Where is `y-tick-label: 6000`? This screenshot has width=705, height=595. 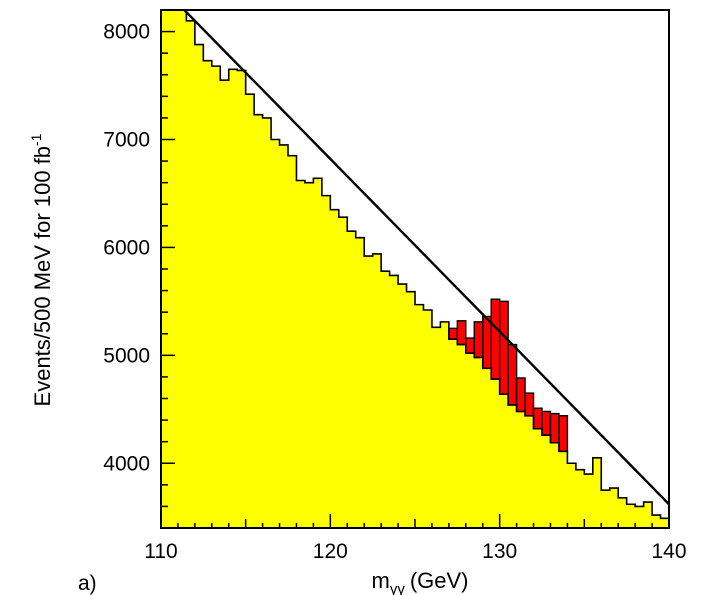 y-tick-label: 6000 is located at coordinates (126, 247).